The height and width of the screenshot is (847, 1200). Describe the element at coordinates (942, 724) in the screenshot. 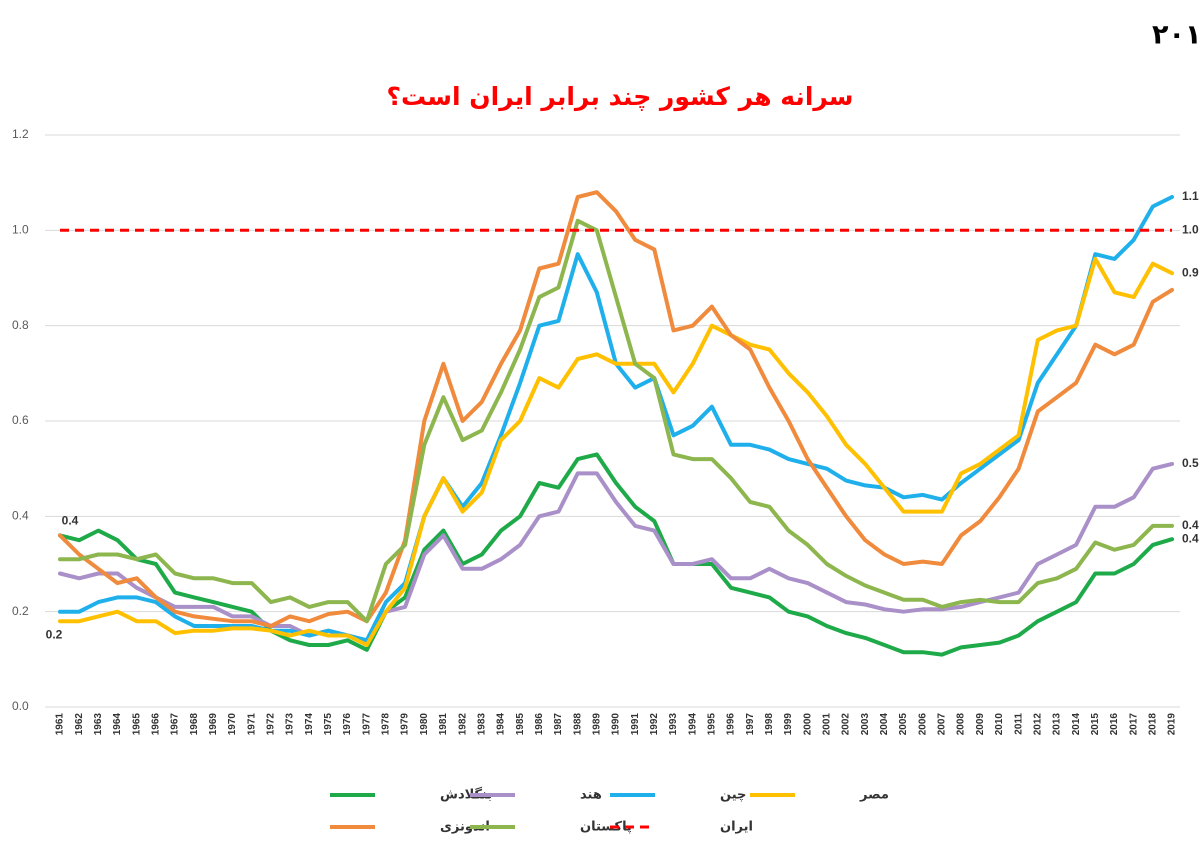

I see `x-tick-label: 2007` at that location.